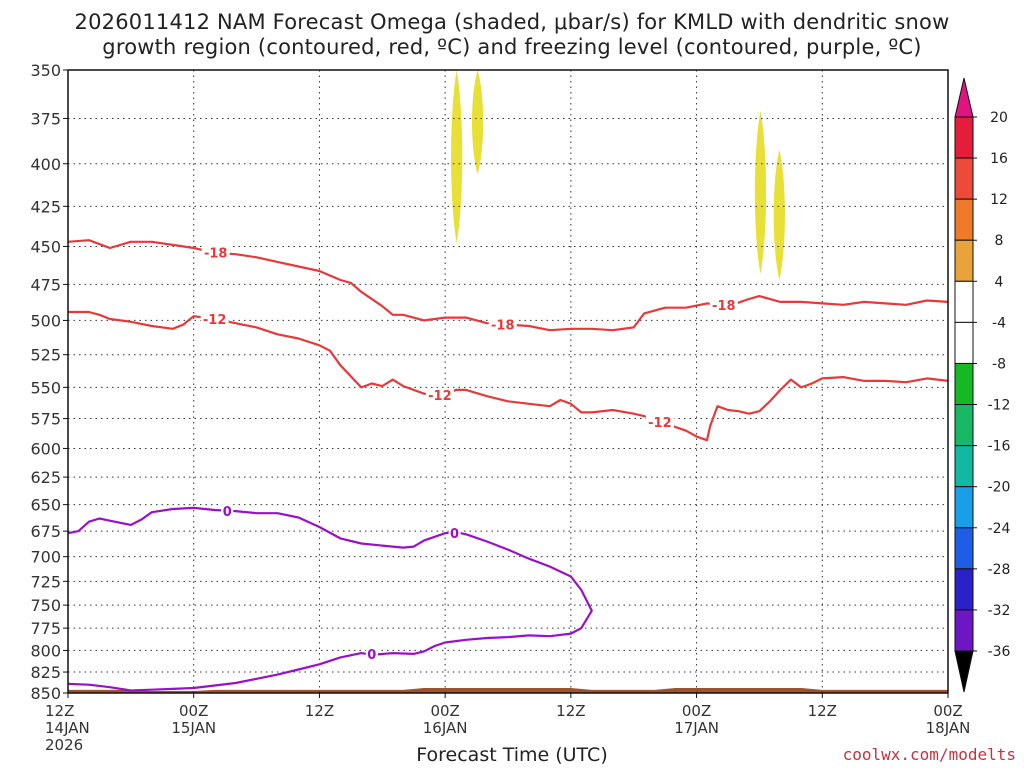  I want to click on colorbar-label-8: 8, so click(999, 241).